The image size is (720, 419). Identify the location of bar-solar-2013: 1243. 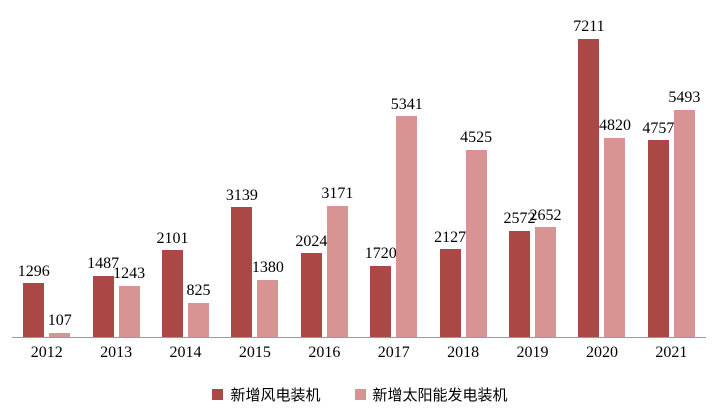
(129, 301).